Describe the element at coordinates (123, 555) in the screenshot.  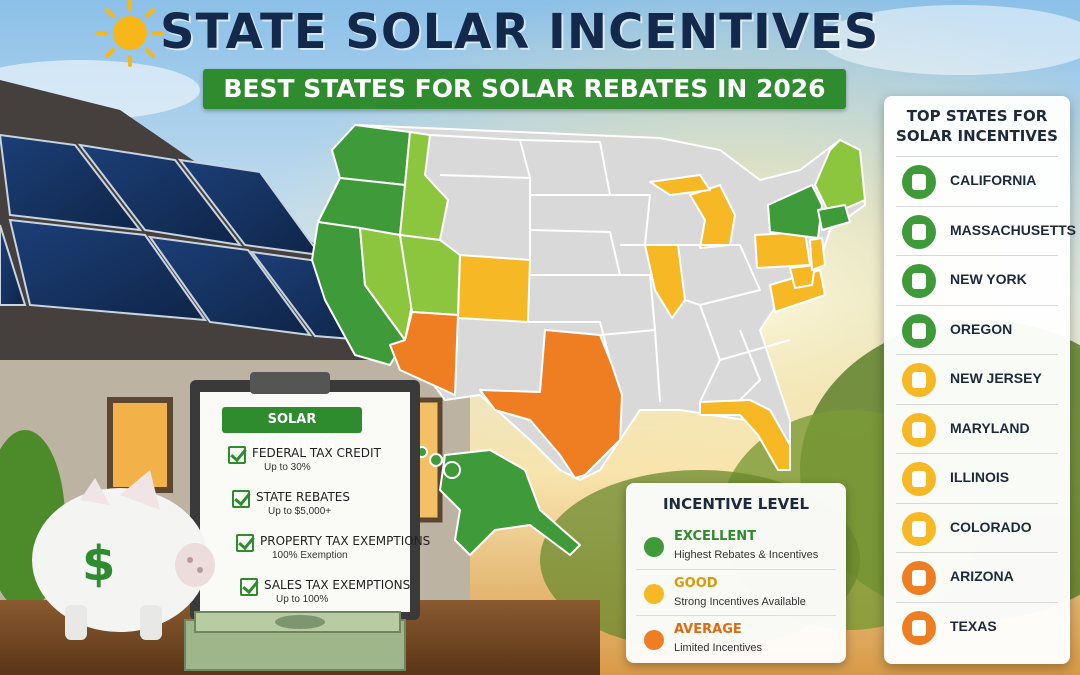
I see `piggy-bank-icon: $` at that location.